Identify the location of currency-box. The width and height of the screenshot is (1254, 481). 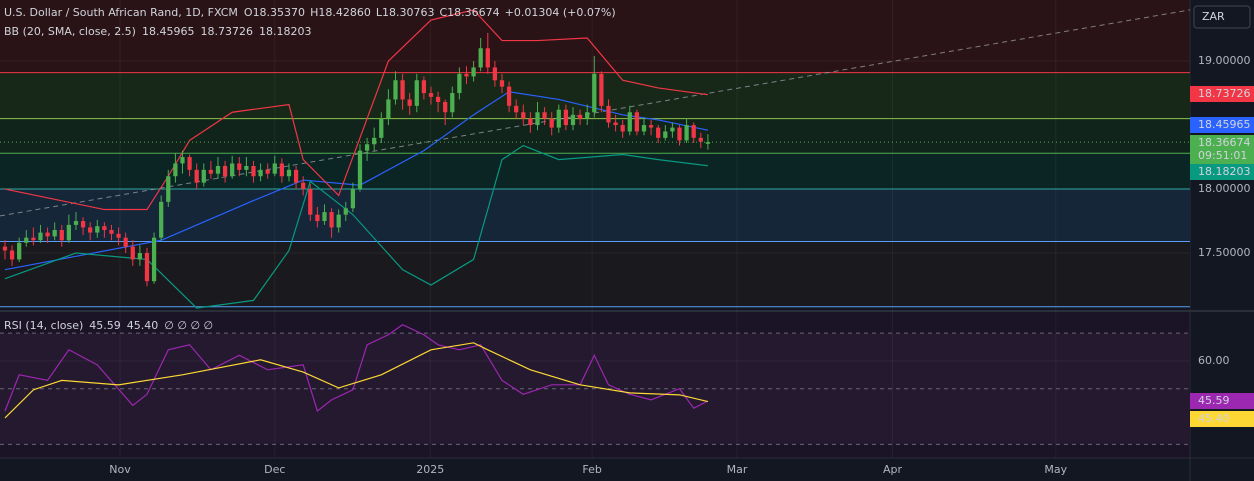
(1222, 17).